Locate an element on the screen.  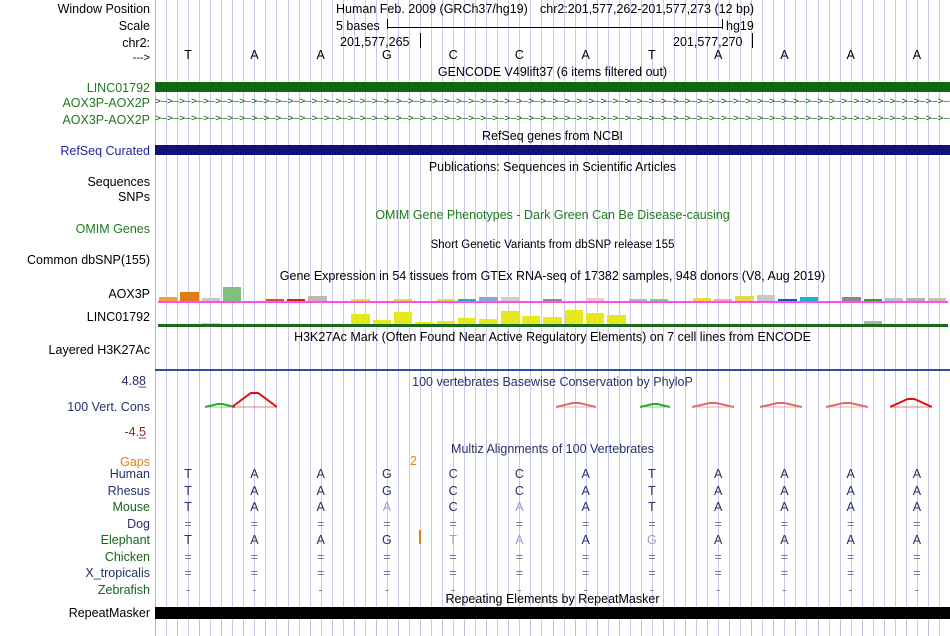
species-label: Chicken is located at coordinates (127, 556).